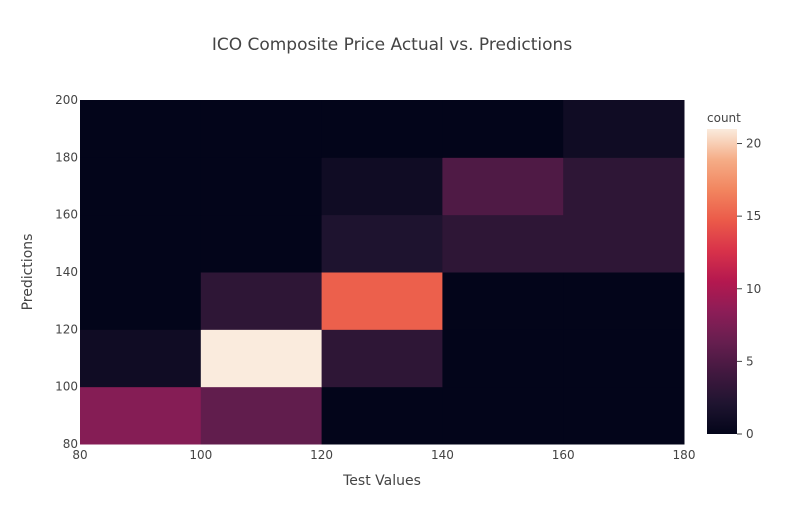  I want to click on y-tick-label: 200, so click(66, 100).